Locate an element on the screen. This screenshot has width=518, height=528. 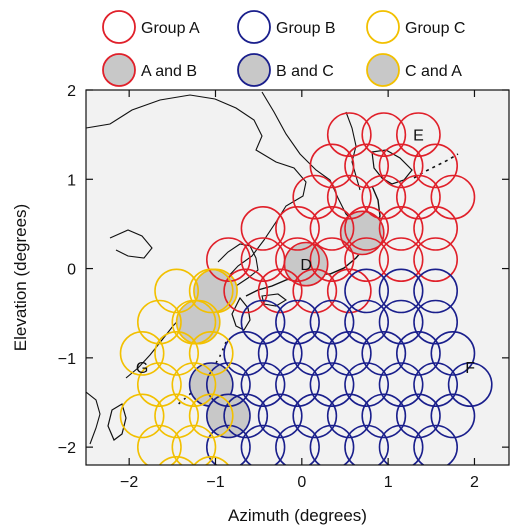
legend-marker-c-and-a is located at coordinates (383, 70).